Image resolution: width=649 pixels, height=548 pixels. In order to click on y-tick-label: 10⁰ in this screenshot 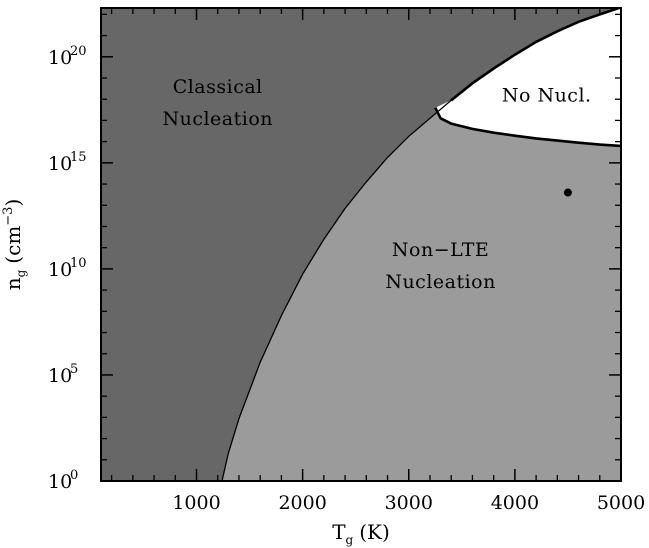, I will do `click(63, 480)`.